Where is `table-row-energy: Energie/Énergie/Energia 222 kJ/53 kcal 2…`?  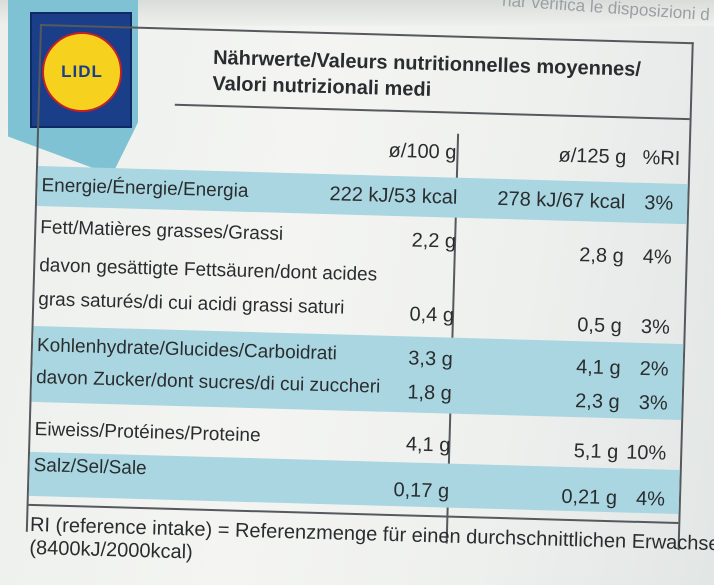
table-row-energy: Energie/Énergie/Energia 222 kJ/53 kcal 2… is located at coordinates (362, 195).